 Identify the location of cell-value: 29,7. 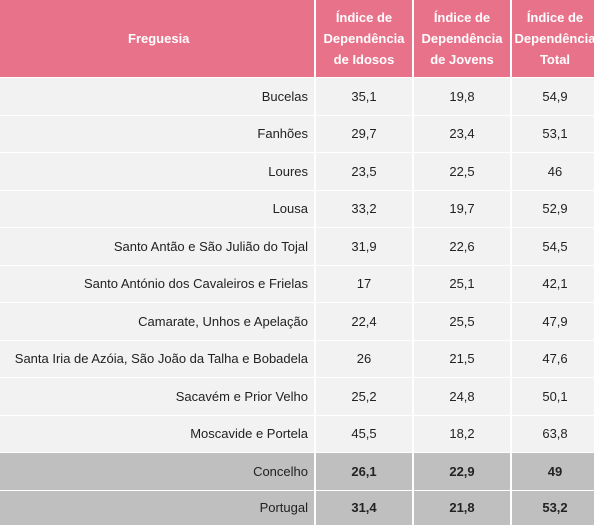
(364, 134).